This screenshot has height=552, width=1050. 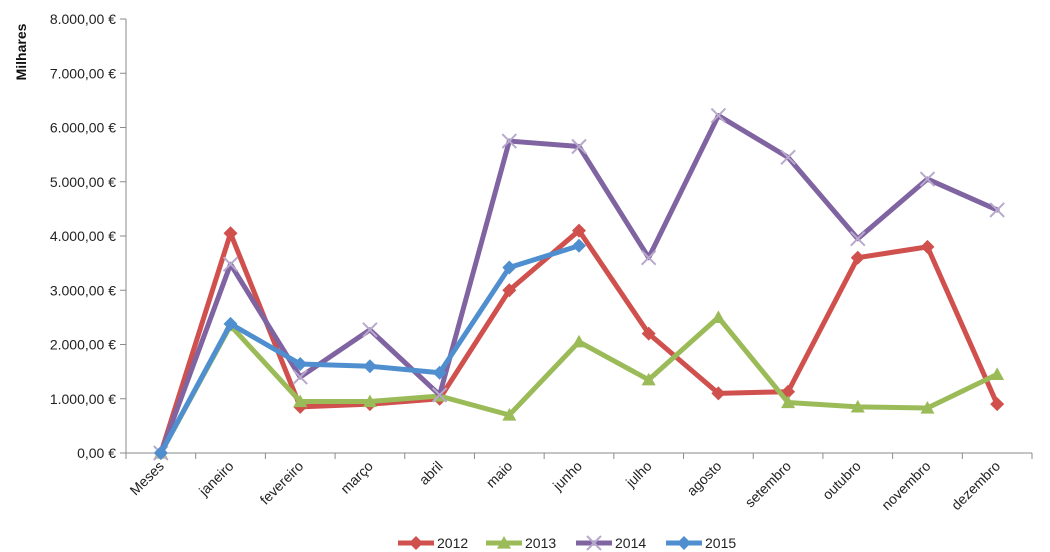 What do you see at coordinates (701, 543) in the screenshot?
I see `legend-item-2015: 2015` at bounding box center [701, 543].